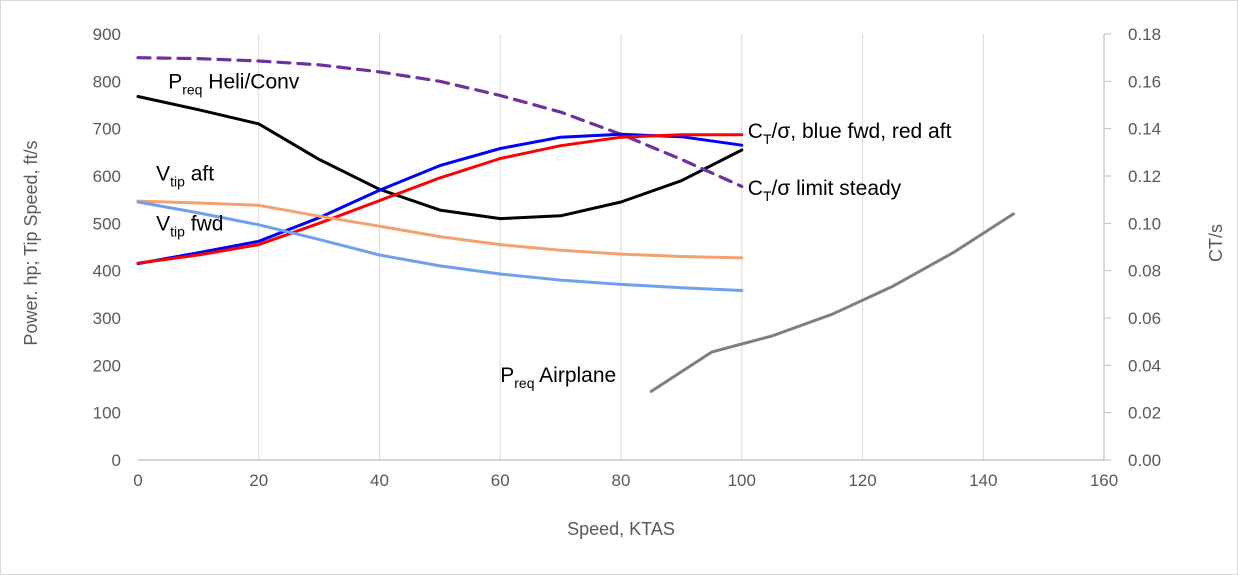  Describe the element at coordinates (234, 83) in the screenshot. I see `annotation-preq_heli: Preq Heli/Conv` at that location.